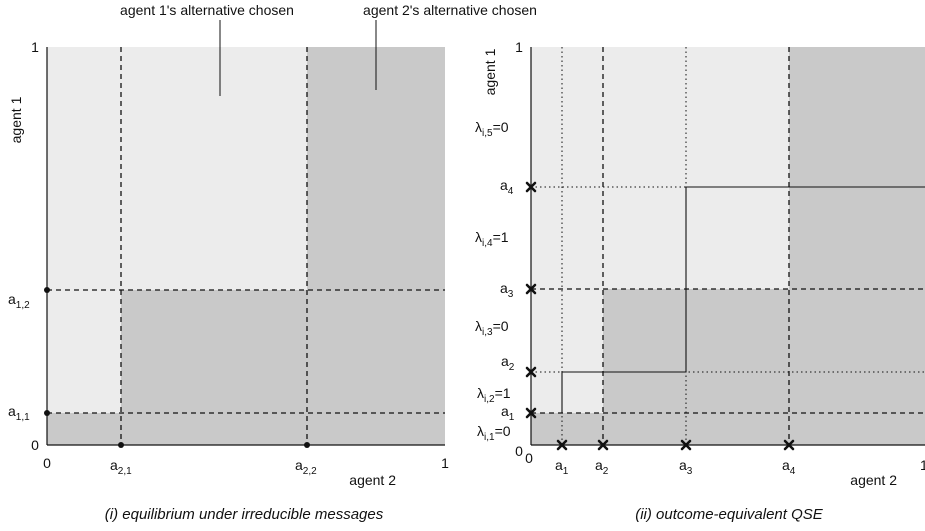 The image size is (925, 531). Describe the element at coordinates (307, 445) in the screenshot. I see `left-dot-a22` at that location.